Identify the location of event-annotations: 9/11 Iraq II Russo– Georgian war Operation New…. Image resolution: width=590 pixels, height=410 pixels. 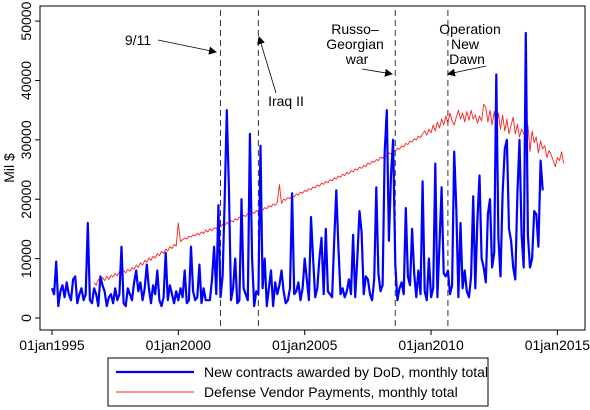
(313, 65).